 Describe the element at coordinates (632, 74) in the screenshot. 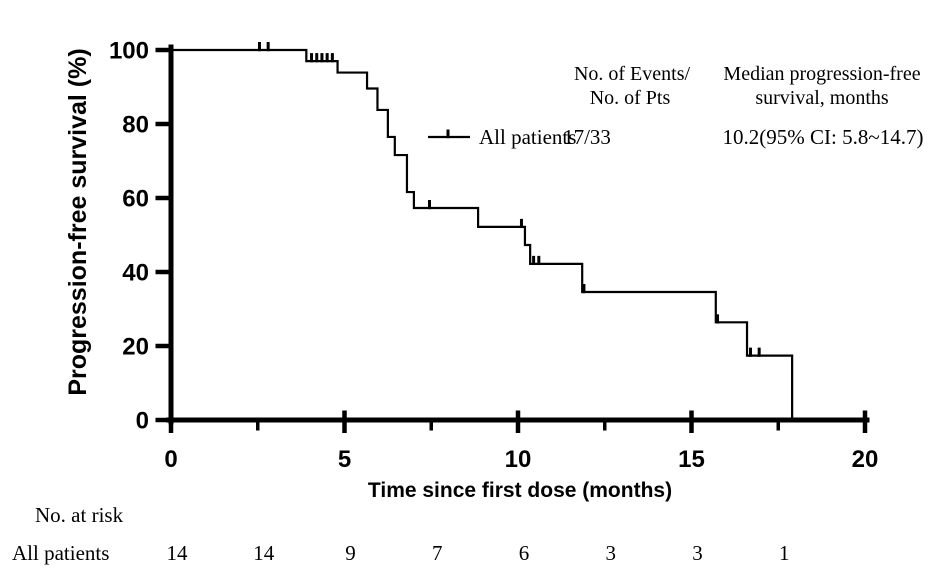

I see `events-header-line1: No. of Events/` at that location.